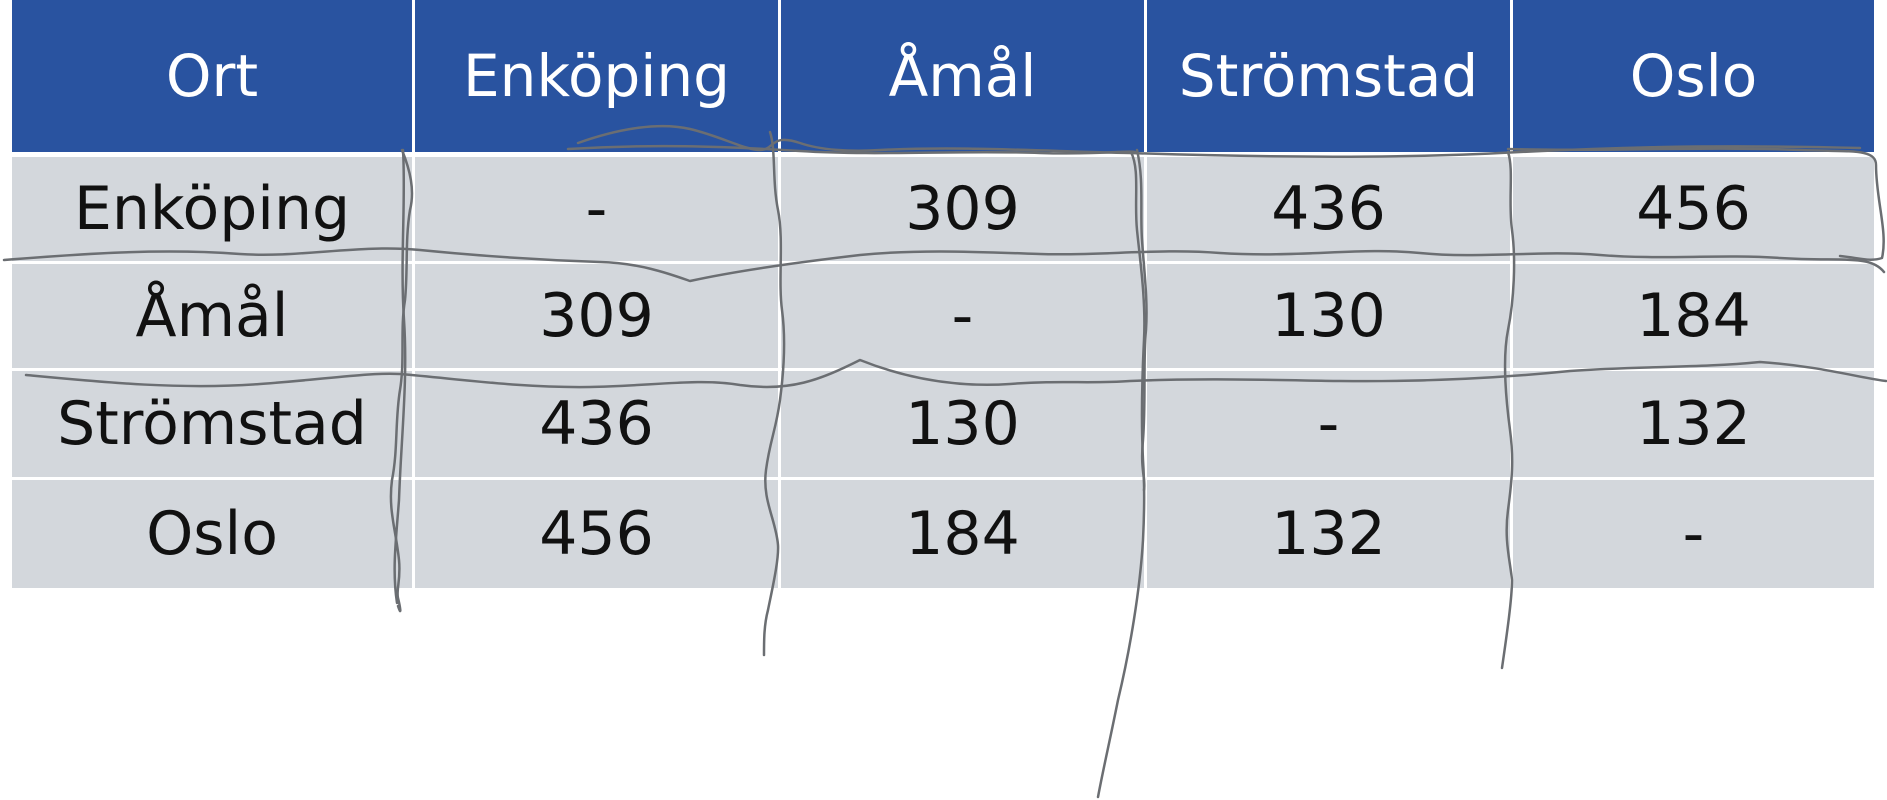 The image size is (1887, 800). What do you see at coordinates (596, 76) in the screenshot?
I see `header-cell-enkoping: Enköping` at bounding box center [596, 76].